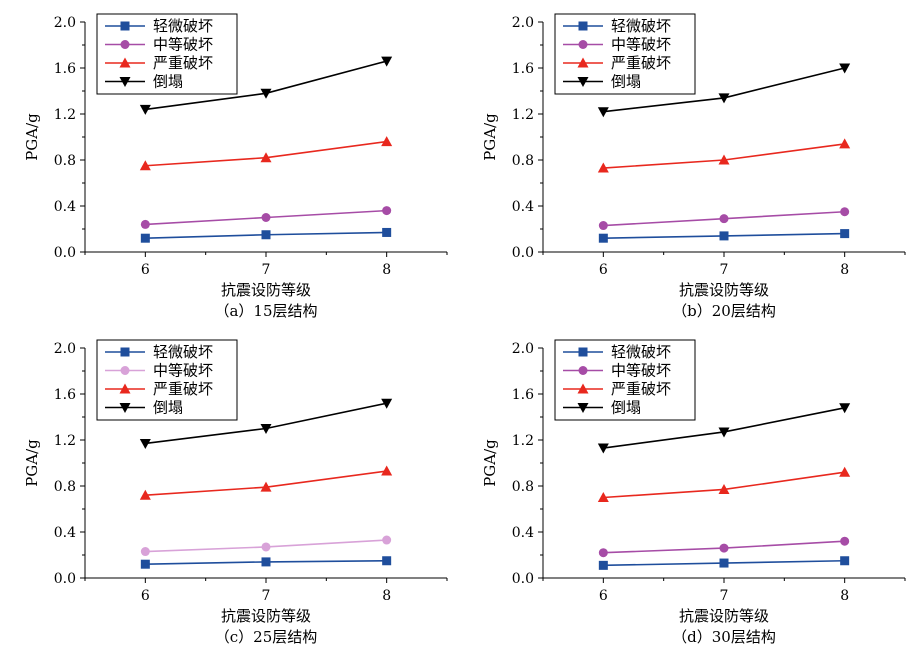  Describe the element at coordinates (523, 207) in the screenshot. I see `y-tick-label: 0.4` at that location.